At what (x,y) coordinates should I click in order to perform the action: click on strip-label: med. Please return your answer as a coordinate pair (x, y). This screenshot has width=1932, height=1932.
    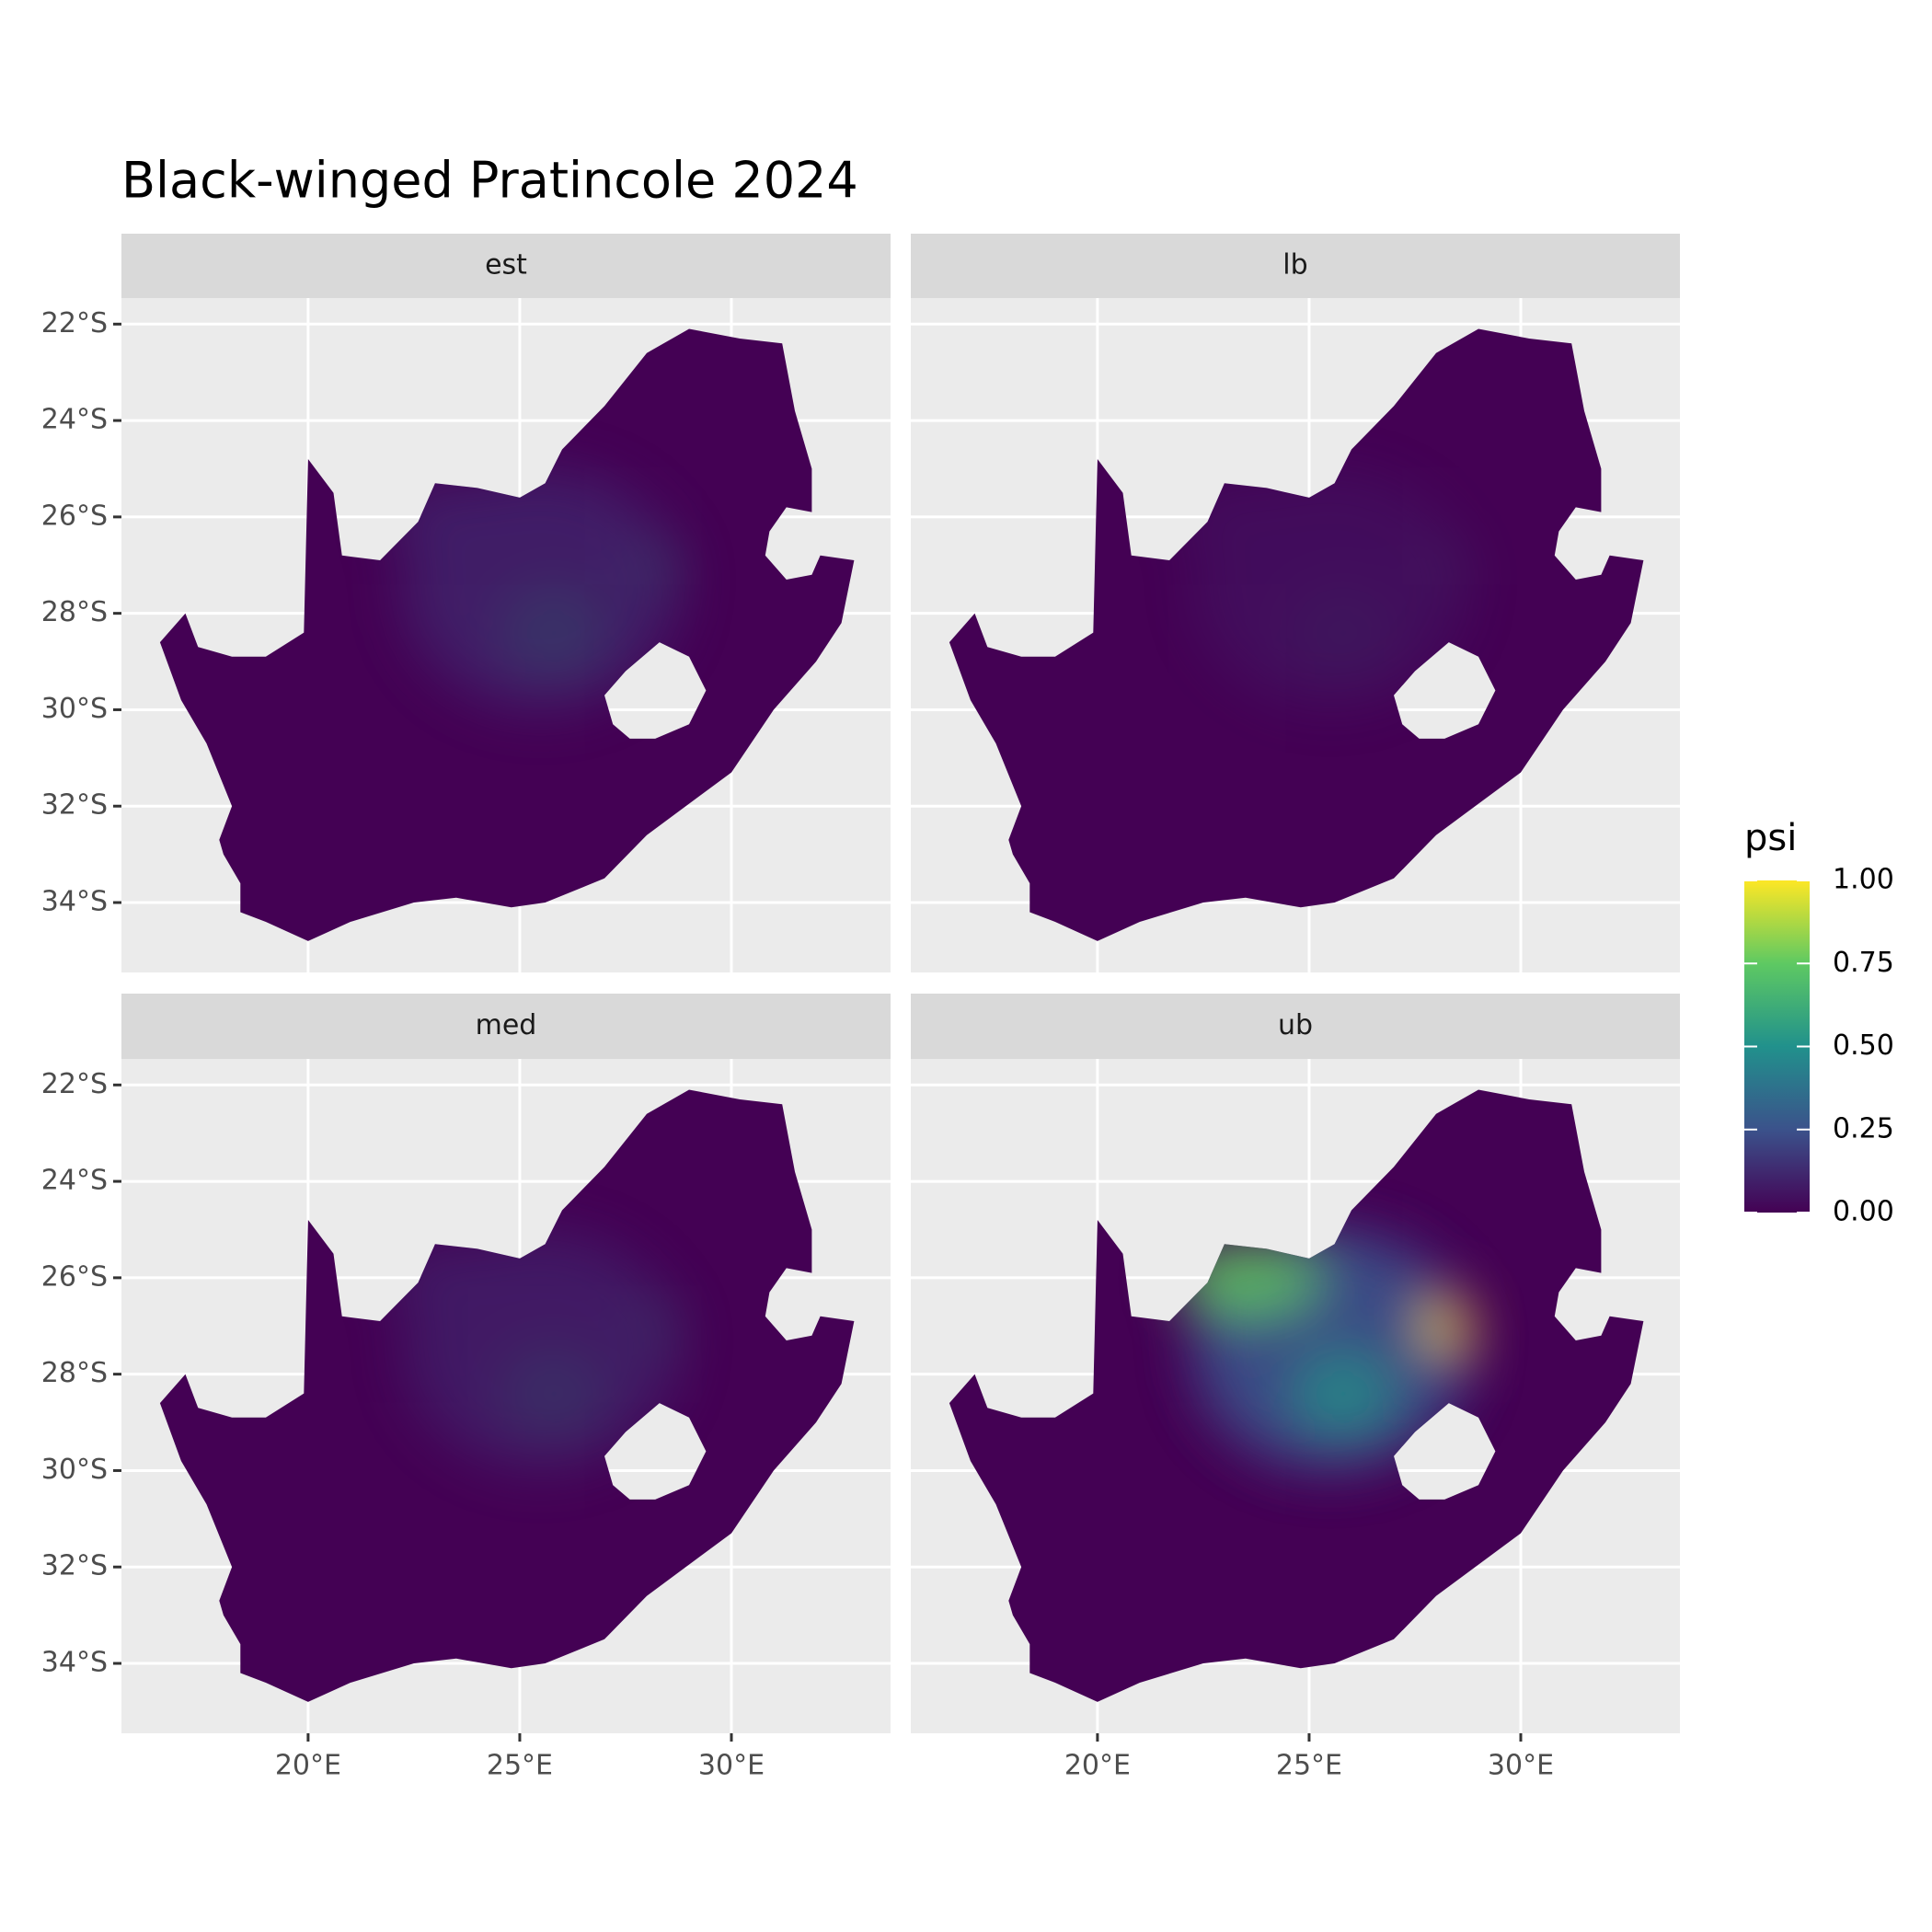
    Looking at the image, I should click on (506, 1025).